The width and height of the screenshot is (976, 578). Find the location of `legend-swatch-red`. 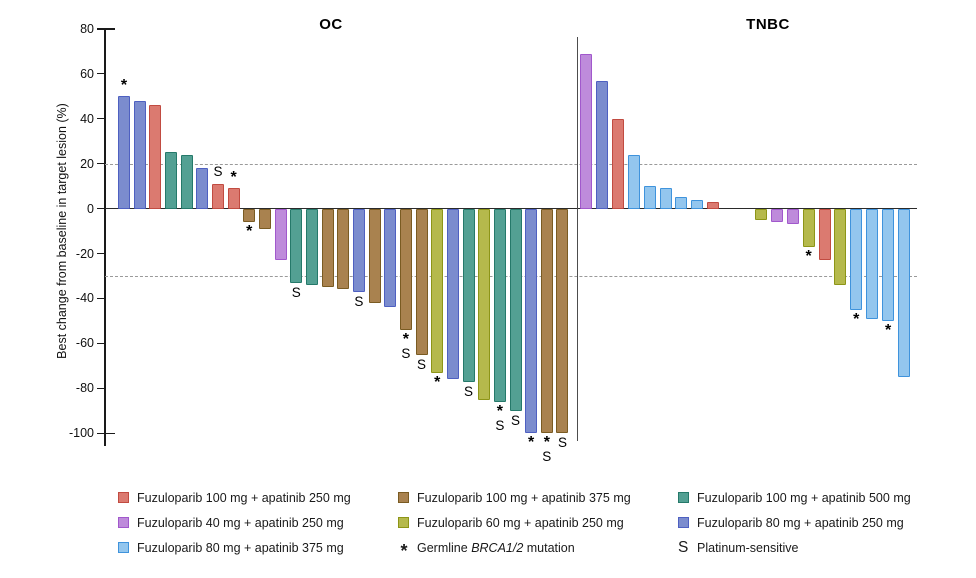

legend-swatch-red is located at coordinates (123, 497).